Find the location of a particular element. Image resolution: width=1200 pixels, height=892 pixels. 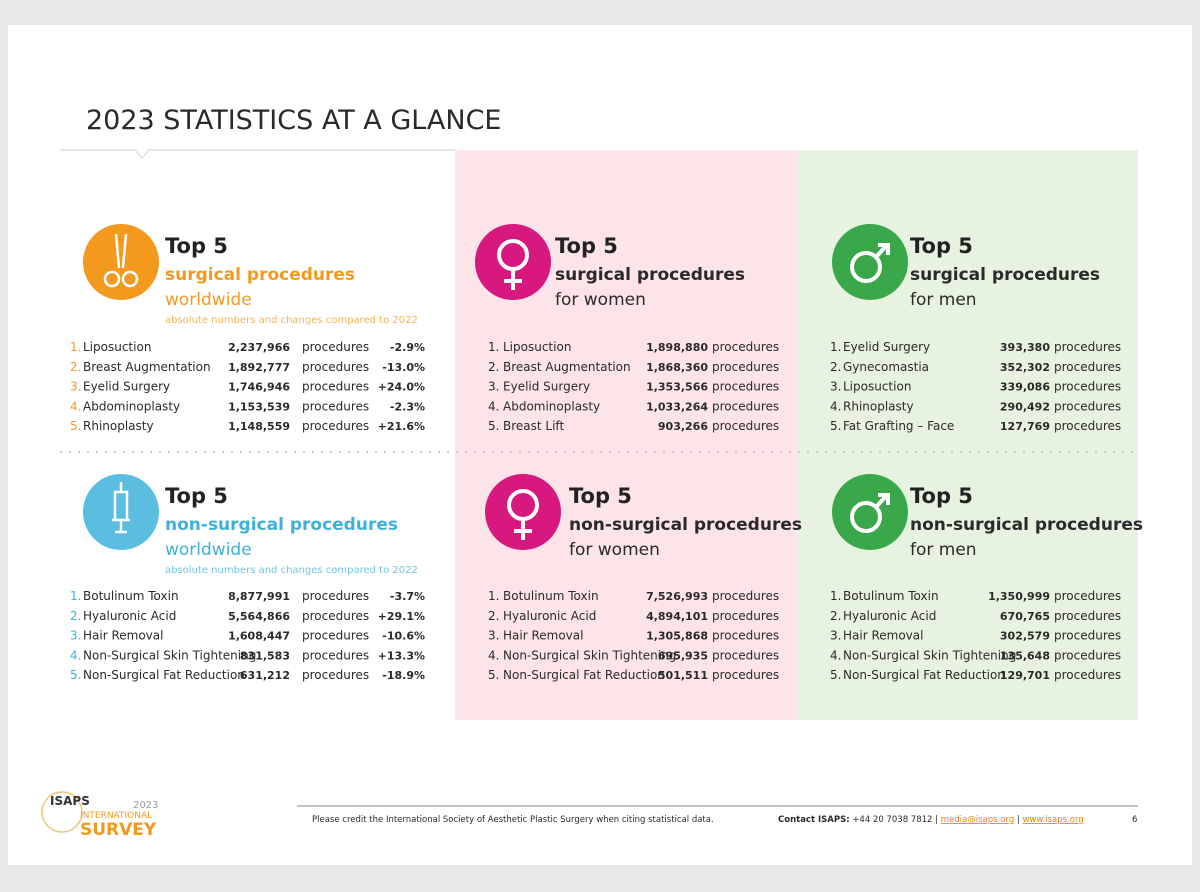

change: +29.1% is located at coordinates (401, 616).